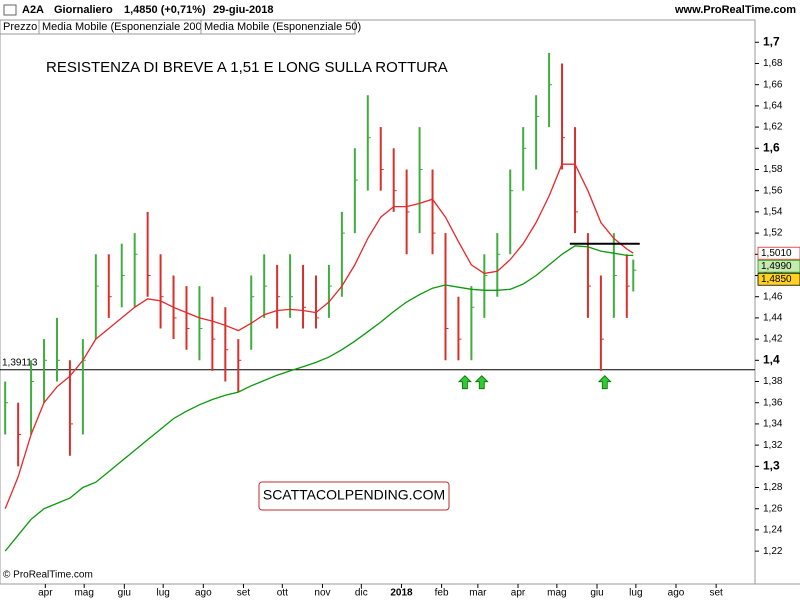  What do you see at coordinates (48, 575) in the screenshot?
I see `copyright: © ProRealTime.com` at bounding box center [48, 575].